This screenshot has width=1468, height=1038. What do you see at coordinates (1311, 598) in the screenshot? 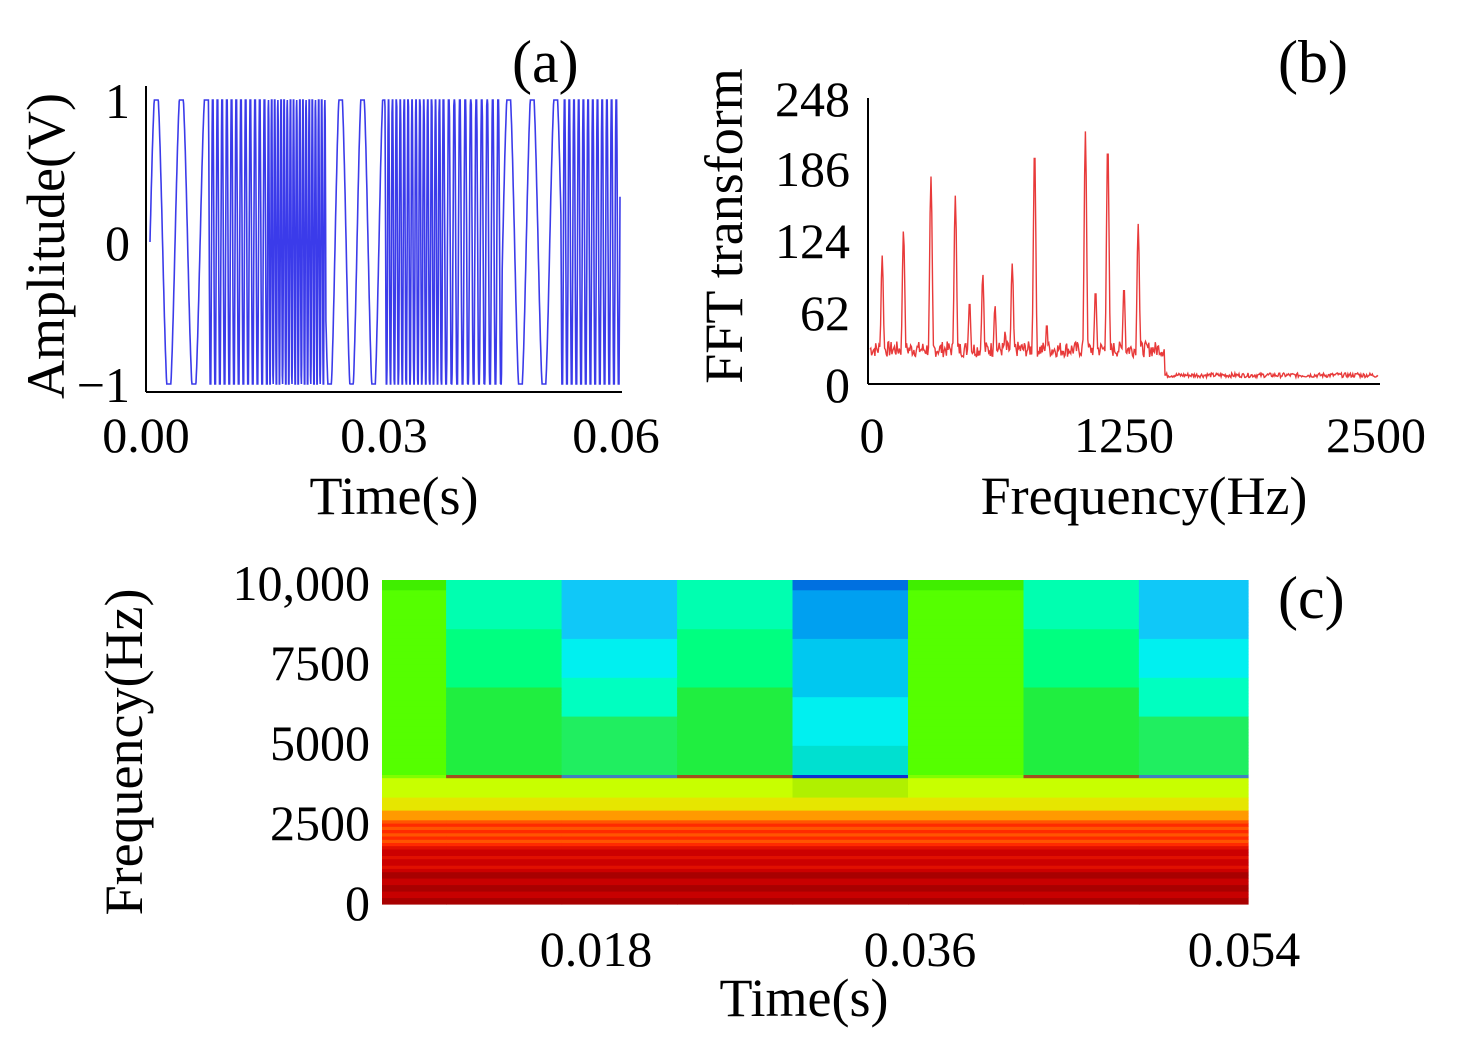
I see `panel-c-label: (c)` at bounding box center [1311, 598].